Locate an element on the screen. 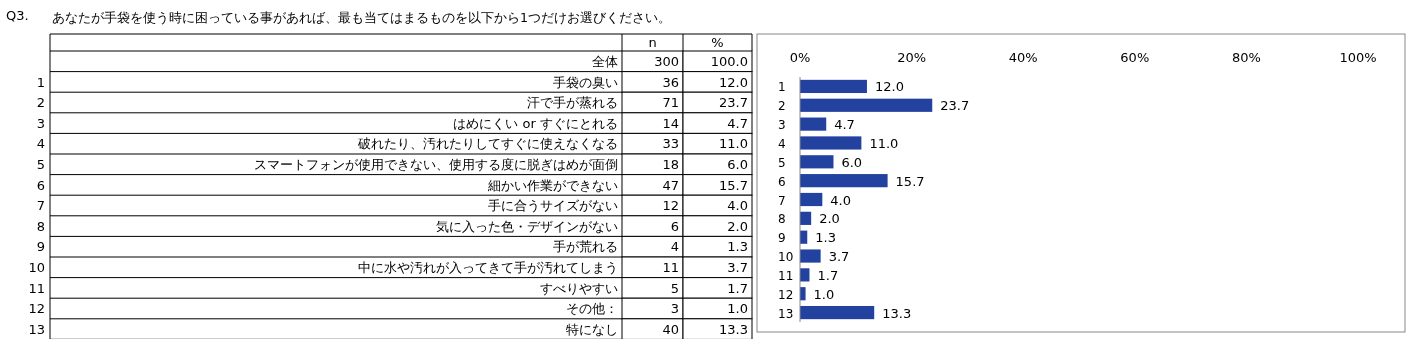  y2-tick-label: 10 is located at coordinates (36, 267).